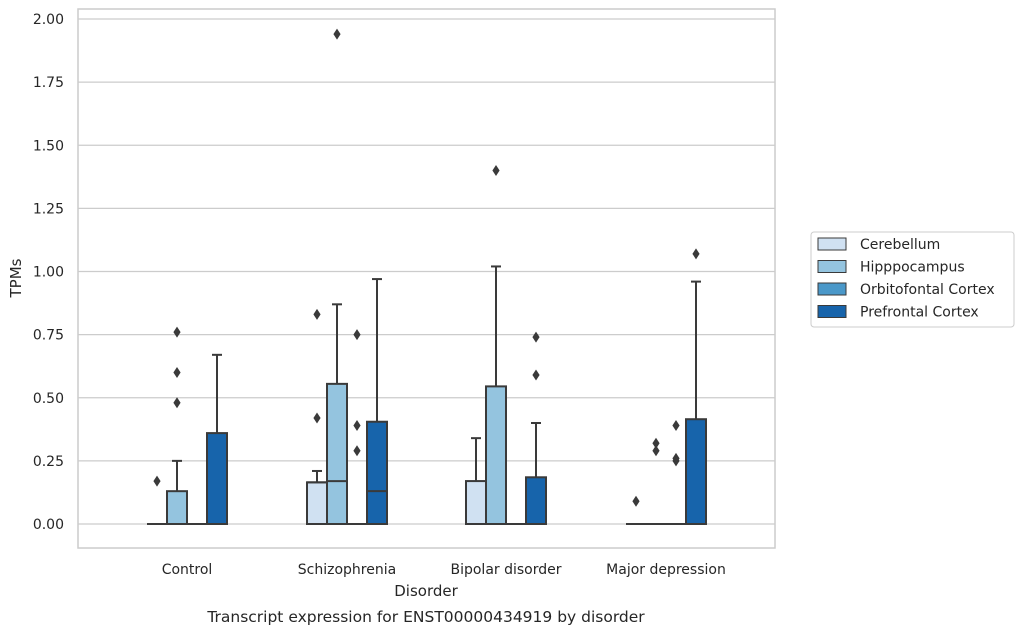 The width and height of the screenshot is (1023, 634). I want to click on y-tick-label: 0.75, so click(48, 336).